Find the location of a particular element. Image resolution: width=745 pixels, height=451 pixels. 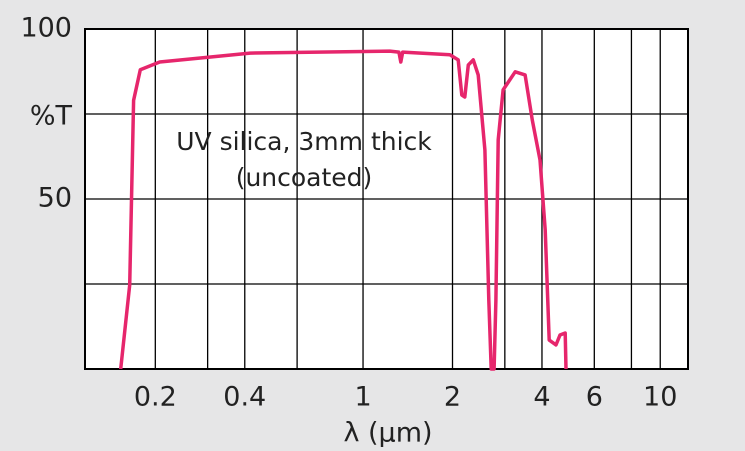

x-tick-label: 4 is located at coordinates (541, 397).